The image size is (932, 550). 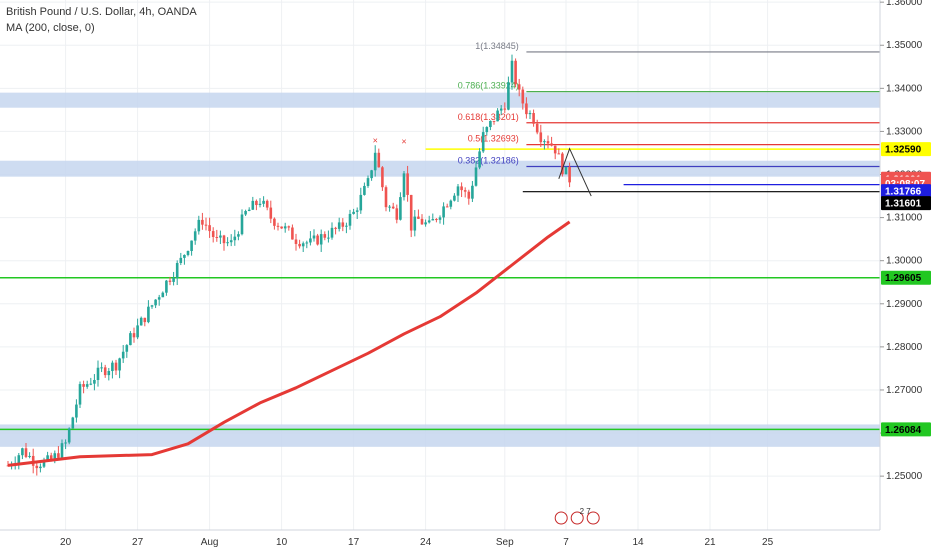 What do you see at coordinates (906, 429) in the screenshot?
I see `price-tag: 1.26084` at bounding box center [906, 429].